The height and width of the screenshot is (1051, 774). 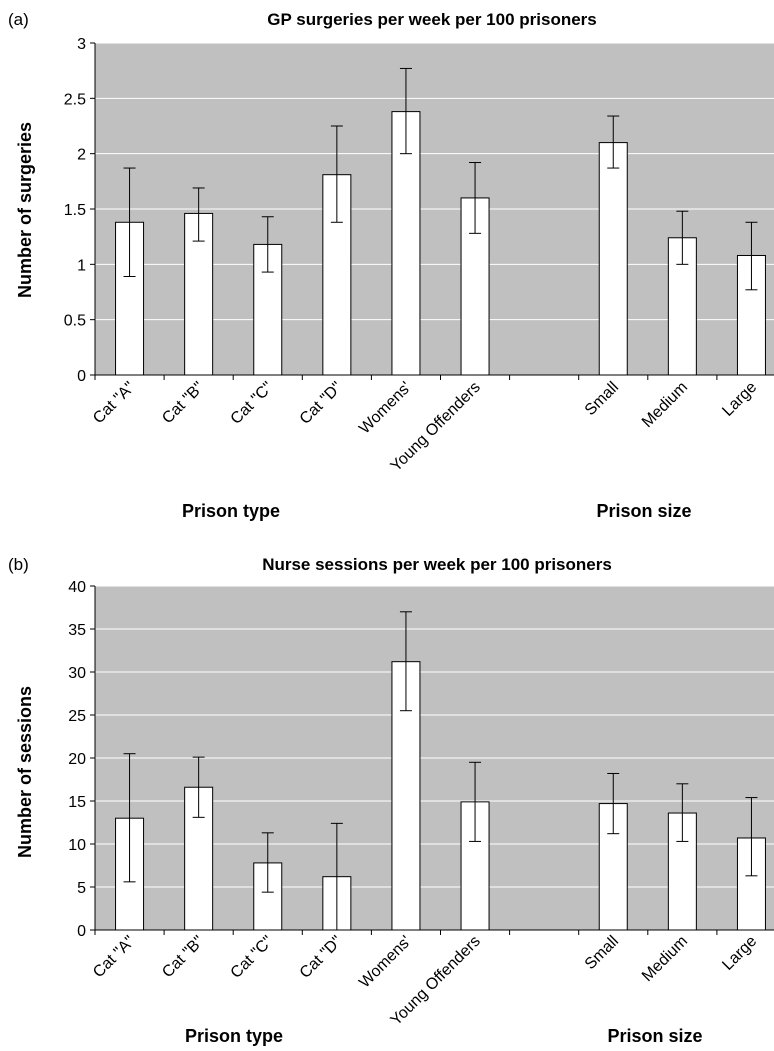 What do you see at coordinates (77, 802) in the screenshot?
I see `panel-b-y-tick-label: 15` at bounding box center [77, 802].